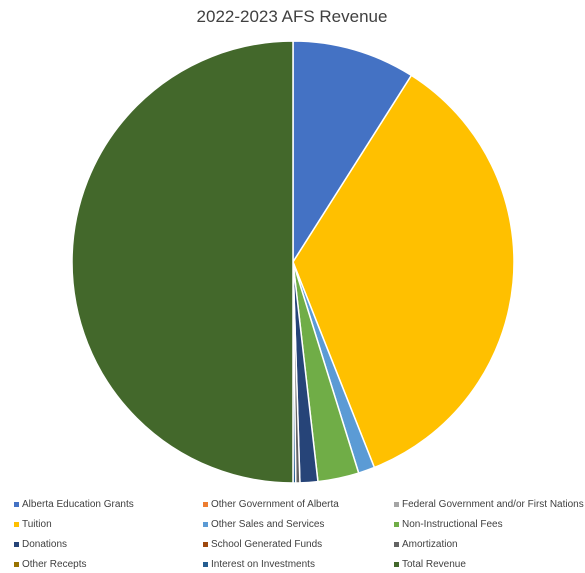  I want to click on legend-label: Other Government of Alberta, so click(275, 504).